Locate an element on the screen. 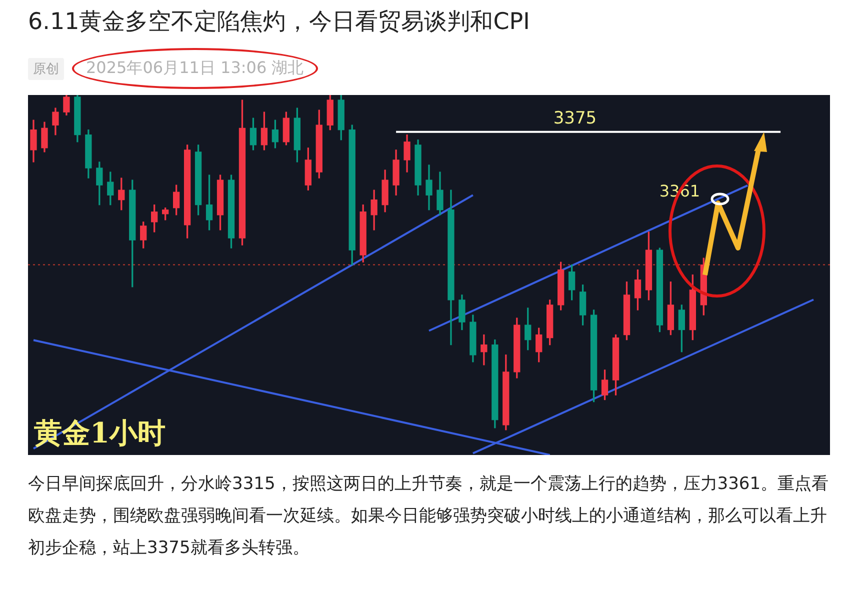  text: 今日早间探底回升，分水岭3315，按照这两日的上升节奏，就是一个震荡上行的趋势，压力3361。重点看欧盘走势，围绕欧盘强弱晚间看一次延续。如果今日能够强势突破小时线上的小通道结构，那么可以看上升初步企稳，站上3375就看多头转强。 is located at coordinates (429, 516).